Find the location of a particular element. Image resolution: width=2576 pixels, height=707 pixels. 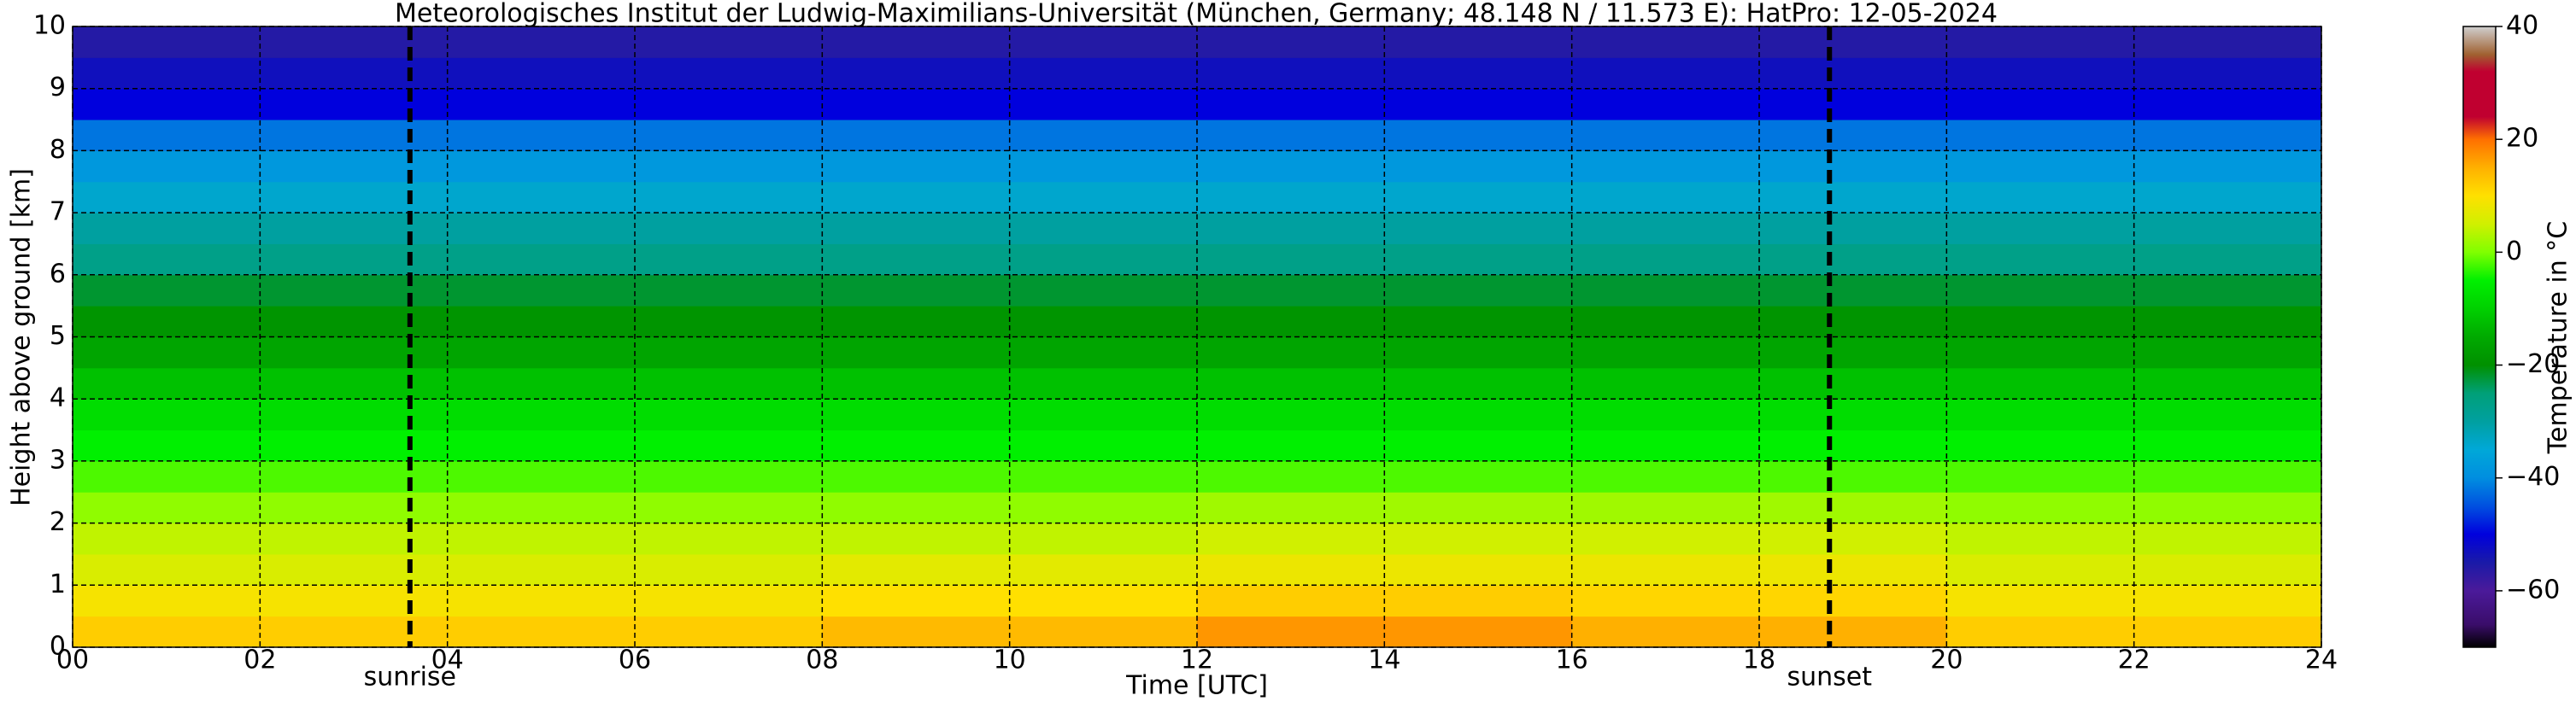

y-tick-label: 10 is located at coordinates (49, 26).